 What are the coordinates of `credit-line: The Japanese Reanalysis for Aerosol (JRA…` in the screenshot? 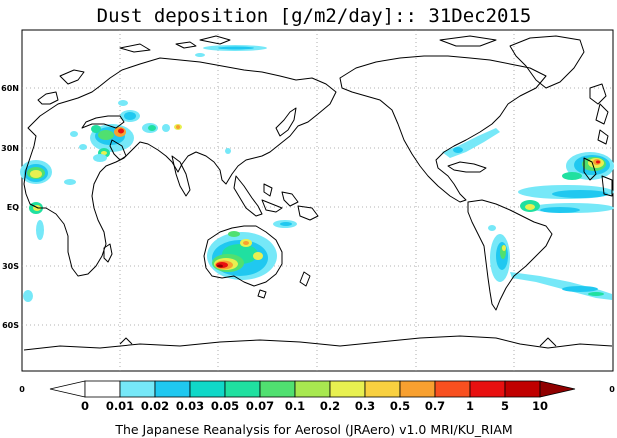 It's located at (313, 429).